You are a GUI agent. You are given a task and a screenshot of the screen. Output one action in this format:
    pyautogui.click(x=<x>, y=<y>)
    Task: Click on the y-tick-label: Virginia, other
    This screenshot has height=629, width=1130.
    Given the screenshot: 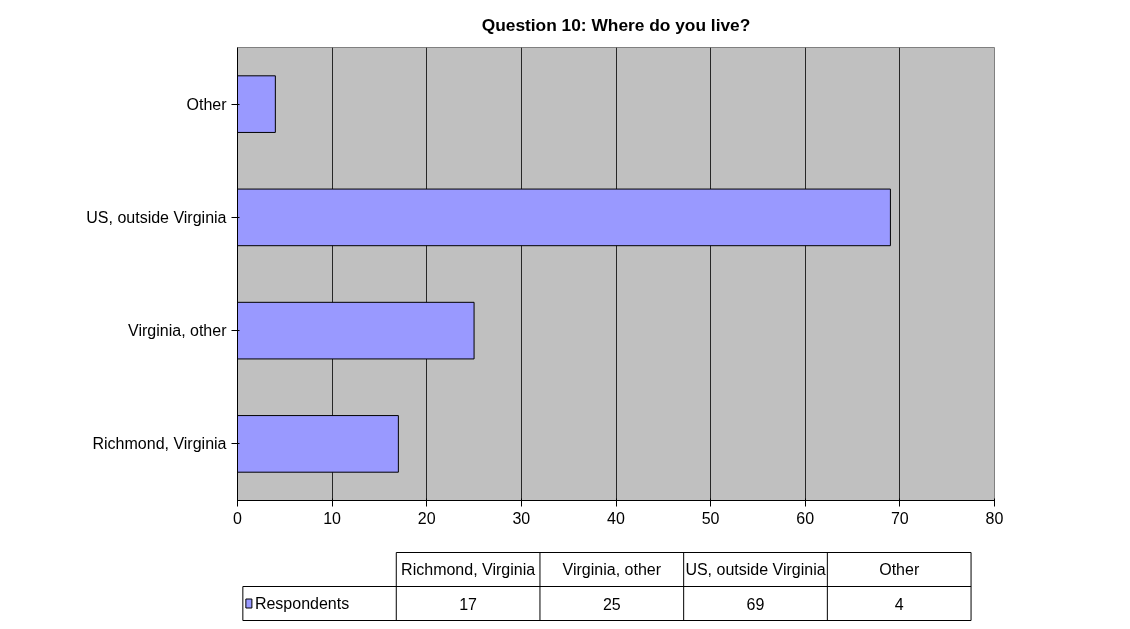 What is the action you would take?
    pyautogui.click(x=178, y=331)
    